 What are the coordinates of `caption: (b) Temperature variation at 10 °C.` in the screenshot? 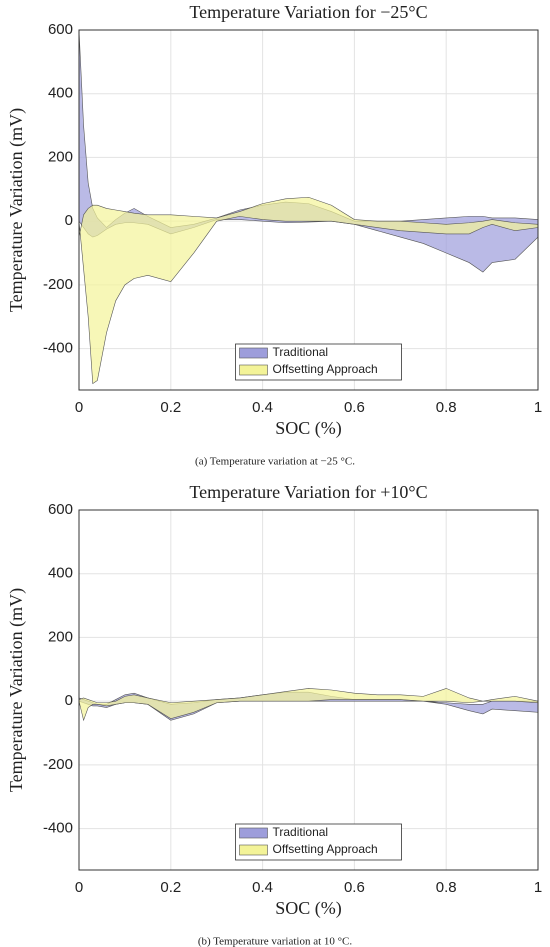 It's located at (275, 941).